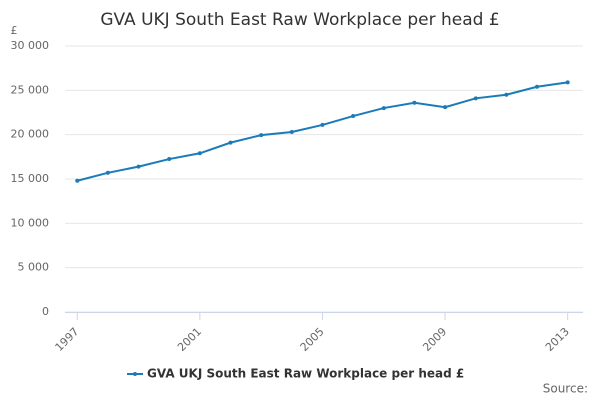  Describe the element at coordinates (30, 45) in the screenshot. I see `y-tick-label: 30 000` at that location.